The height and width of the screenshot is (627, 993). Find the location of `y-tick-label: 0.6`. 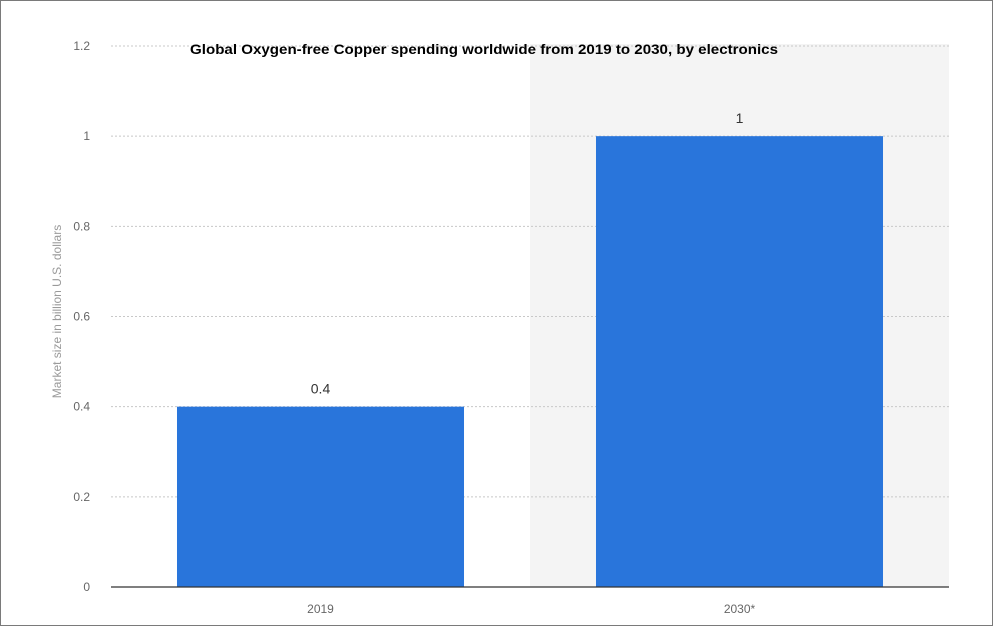

y-tick-label: 0.6 is located at coordinates (81, 317).